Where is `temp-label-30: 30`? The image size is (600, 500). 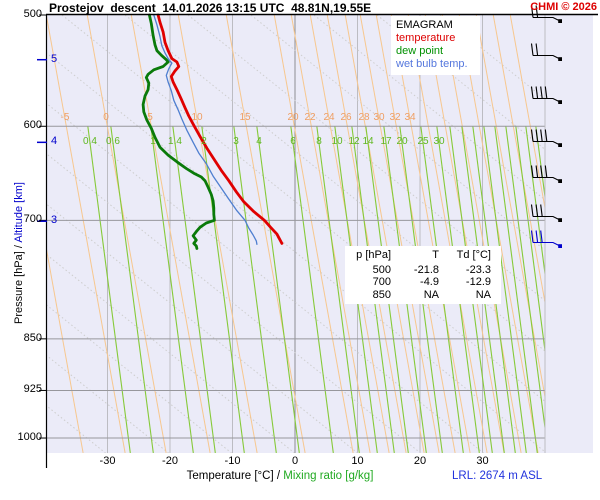 temp-label-30: 30 is located at coordinates (482, 461).